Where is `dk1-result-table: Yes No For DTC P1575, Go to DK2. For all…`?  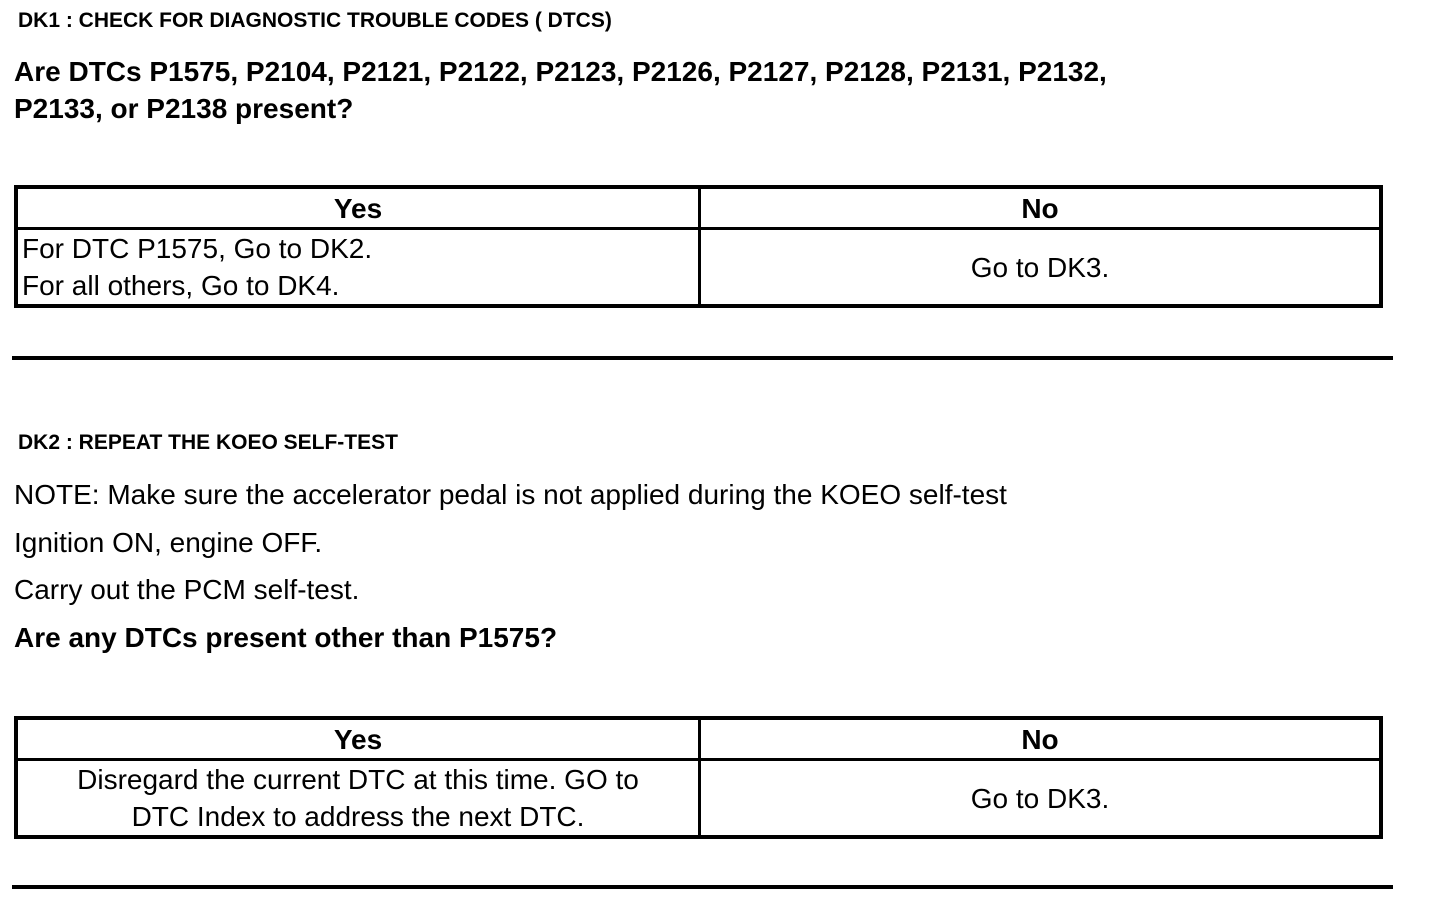 dk1-result-table: Yes No For DTC P1575, Go to DK2. For all… is located at coordinates (698, 246).